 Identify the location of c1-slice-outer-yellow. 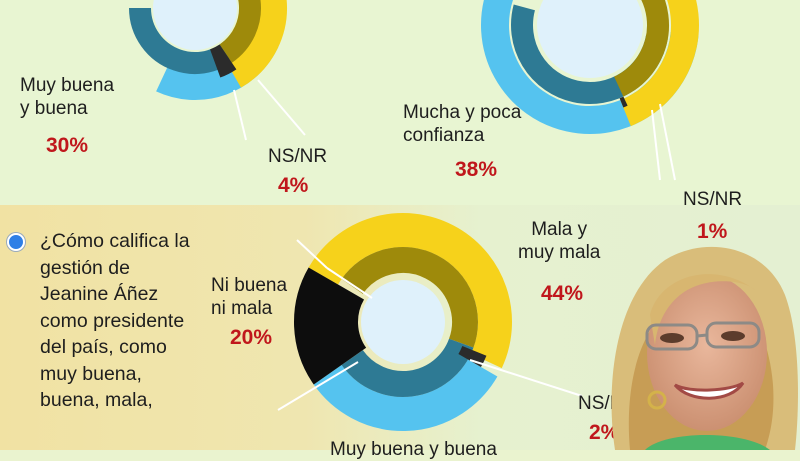
(256, 44).